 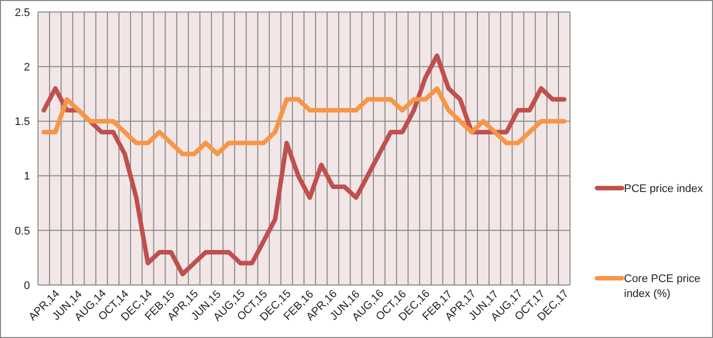 What do you see at coordinates (662, 286) in the screenshot?
I see `legend-label: Core PCE price index (%)` at bounding box center [662, 286].